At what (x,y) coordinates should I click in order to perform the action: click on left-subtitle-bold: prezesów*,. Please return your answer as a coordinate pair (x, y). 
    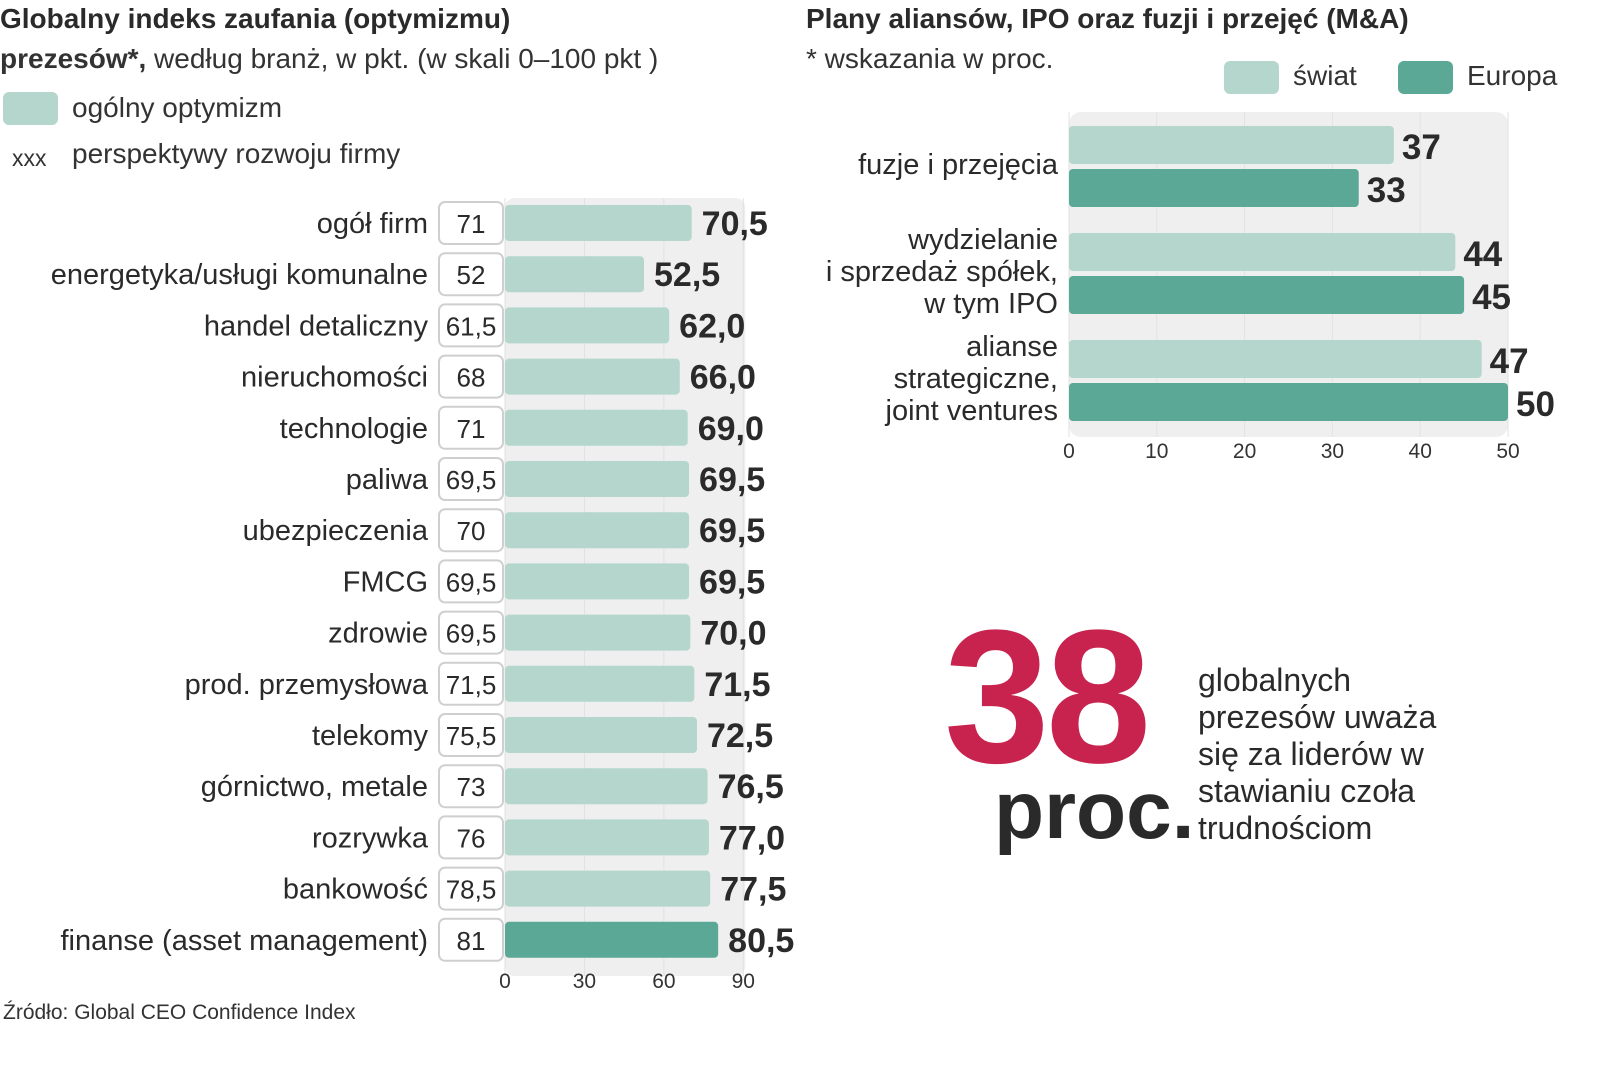
    Looking at the image, I should click on (73, 58).